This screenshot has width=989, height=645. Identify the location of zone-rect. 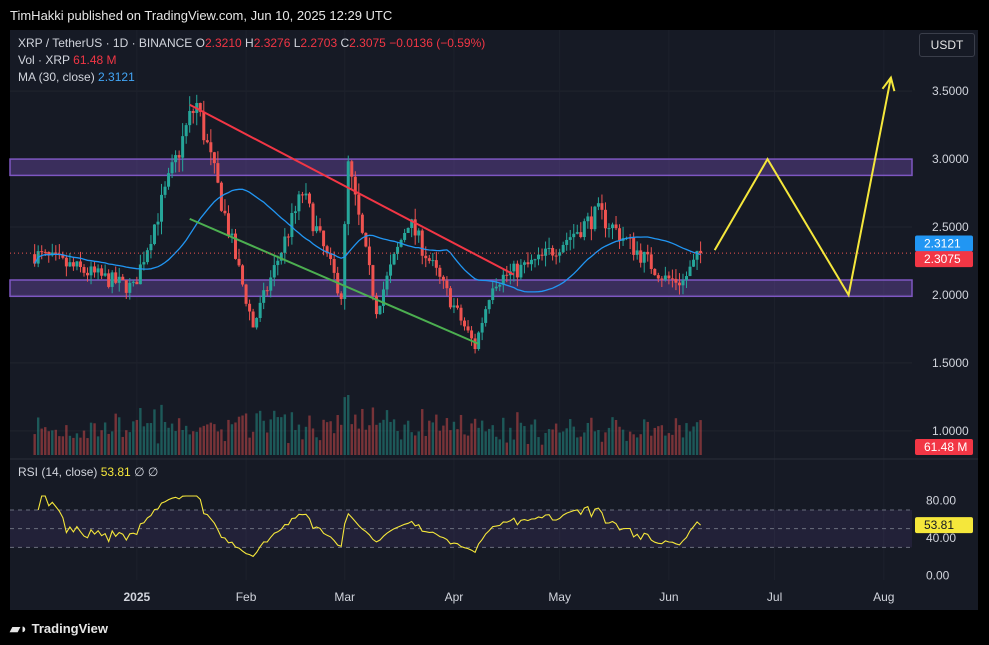
(461, 288).